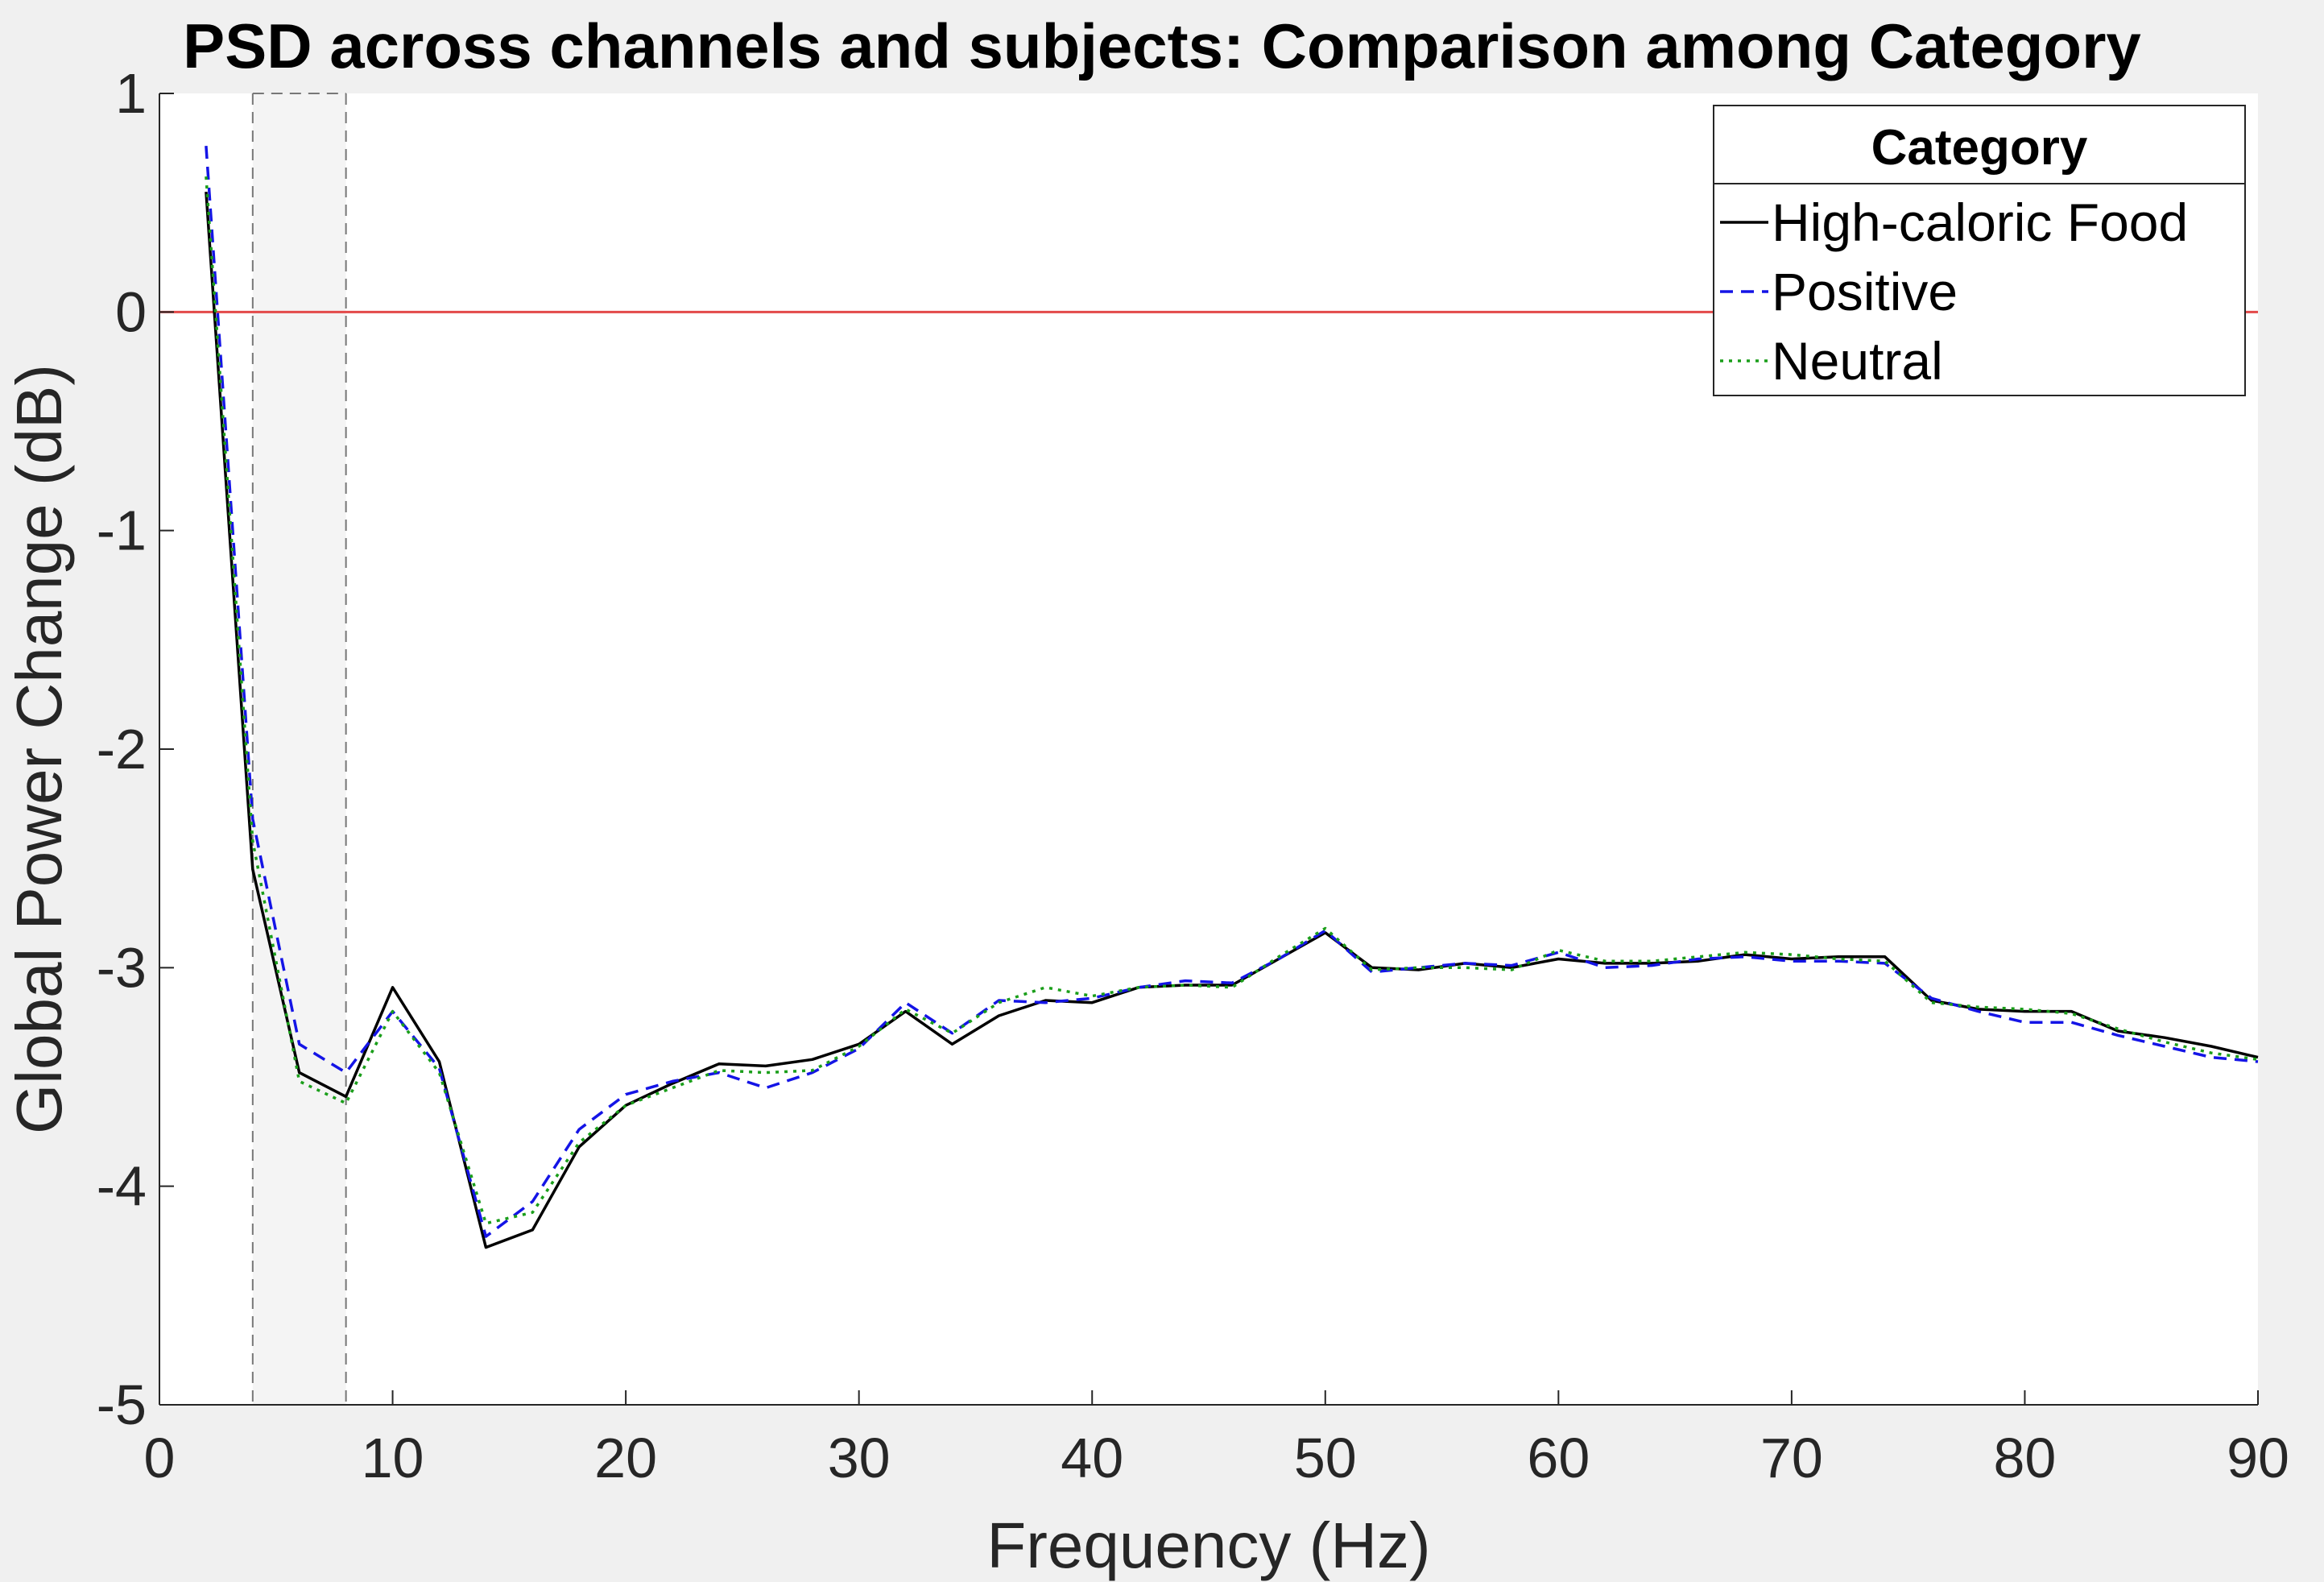 This screenshot has height=1582, width=2324. What do you see at coordinates (859, 1458) in the screenshot?
I see `x-tick-label: 30` at bounding box center [859, 1458].